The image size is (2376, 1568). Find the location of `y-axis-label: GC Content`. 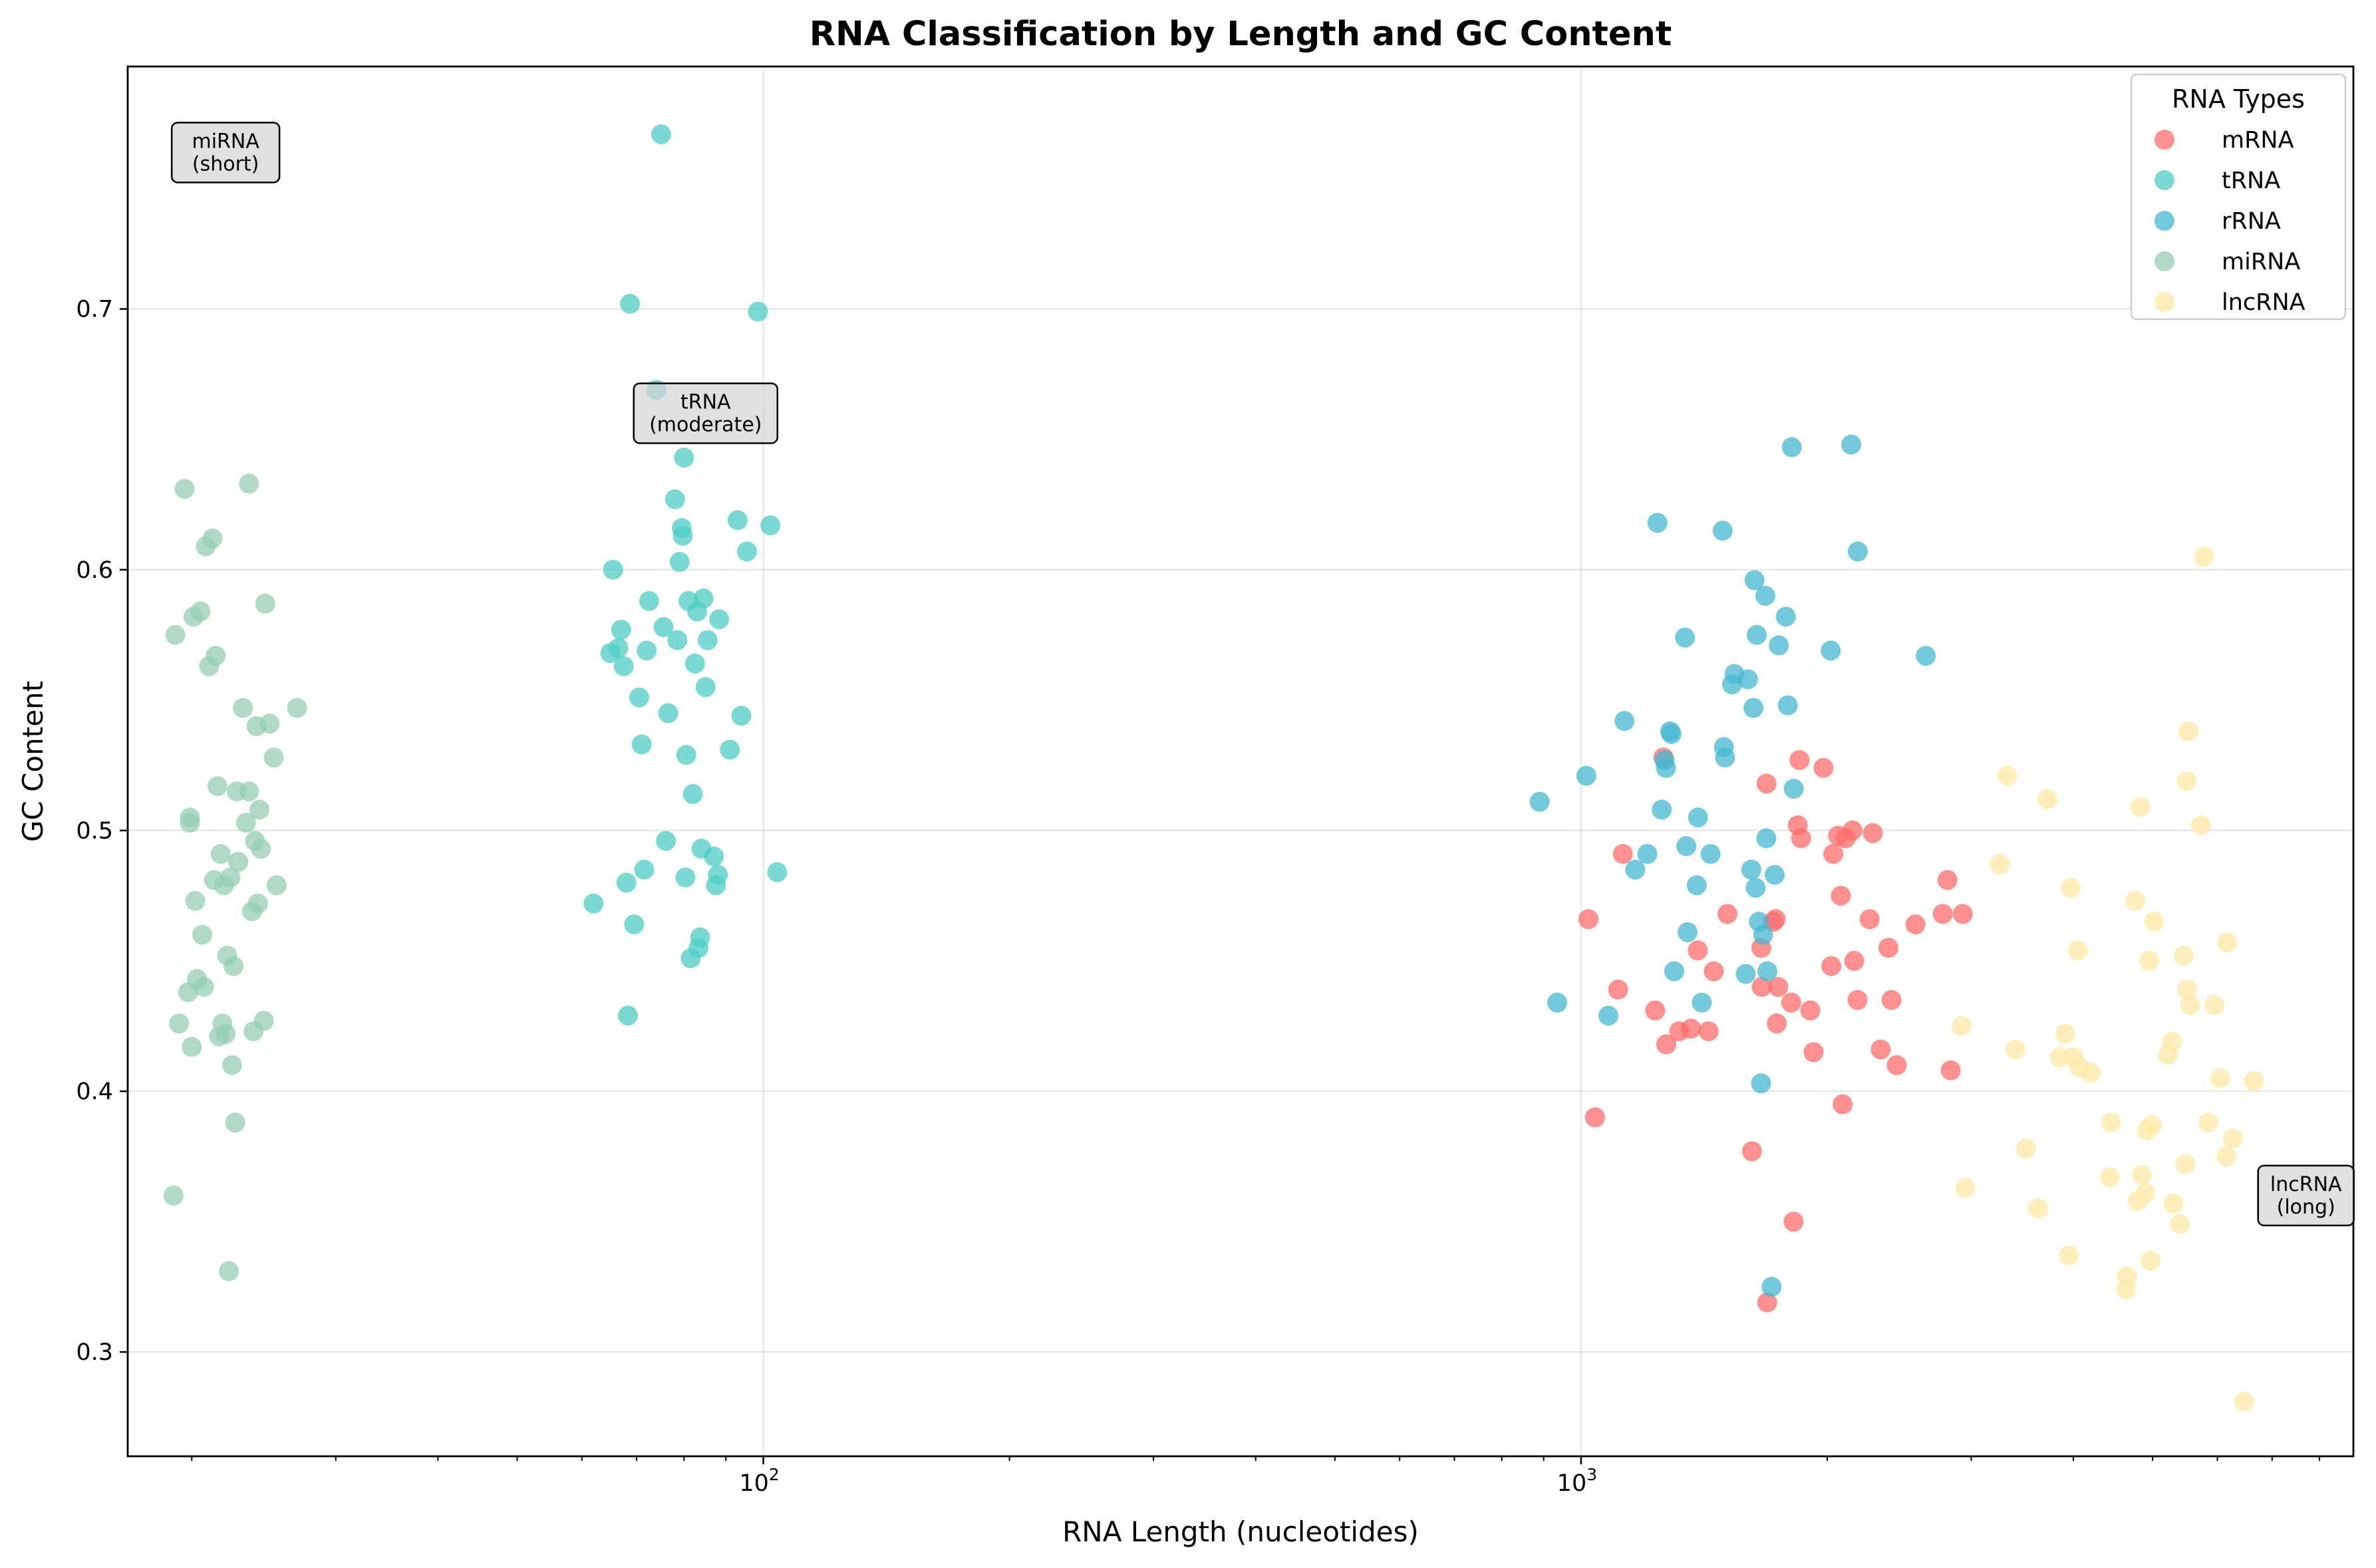

y-axis-label: GC Content is located at coordinates (33, 761).